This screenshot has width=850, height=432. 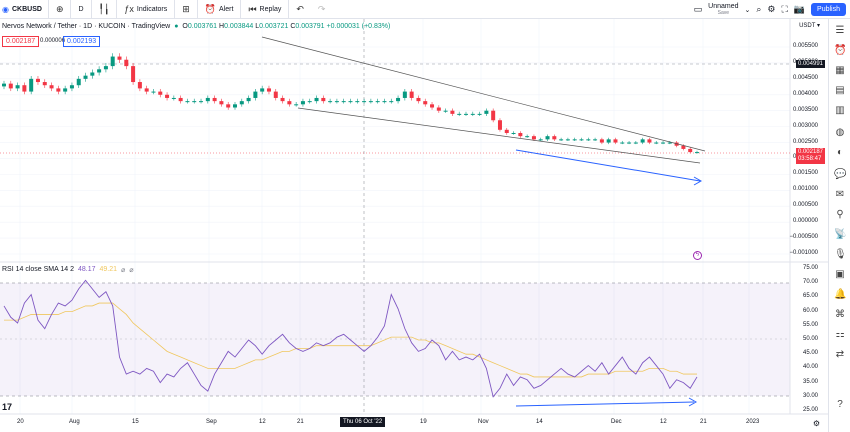 What do you see at coordinates (257, 26) in the screenshot?
I see `l-key: L` at bounding box center [257, 26].